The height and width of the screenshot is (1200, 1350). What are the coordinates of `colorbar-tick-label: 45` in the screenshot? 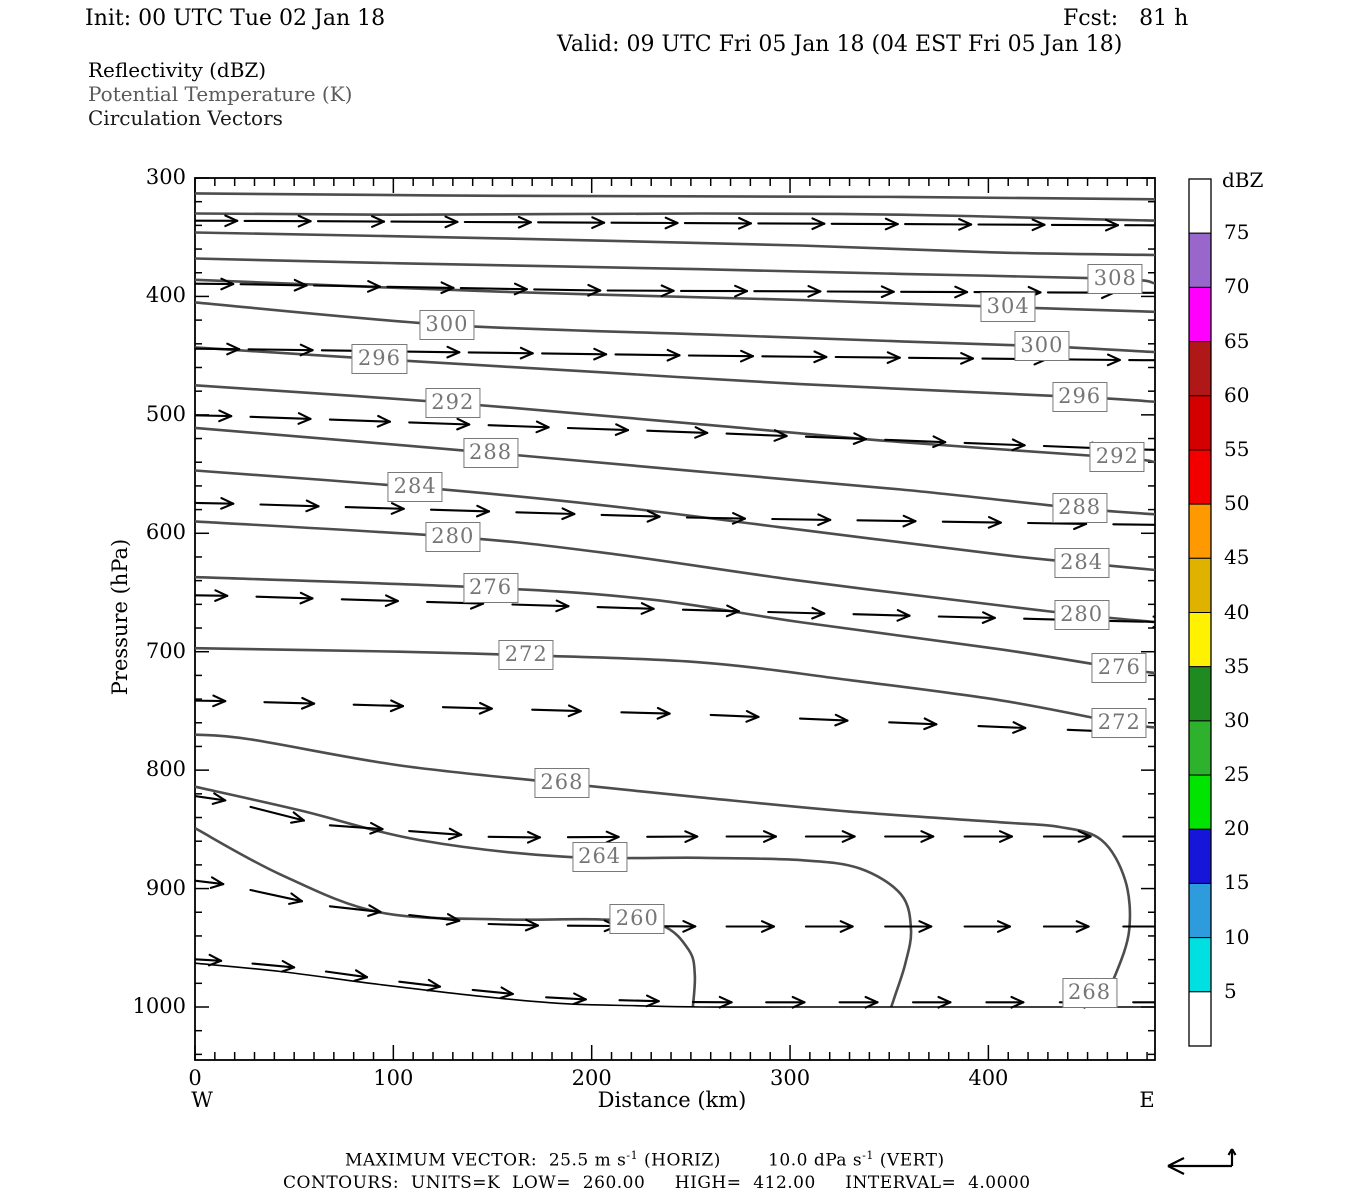 It's located at (1237, 557).